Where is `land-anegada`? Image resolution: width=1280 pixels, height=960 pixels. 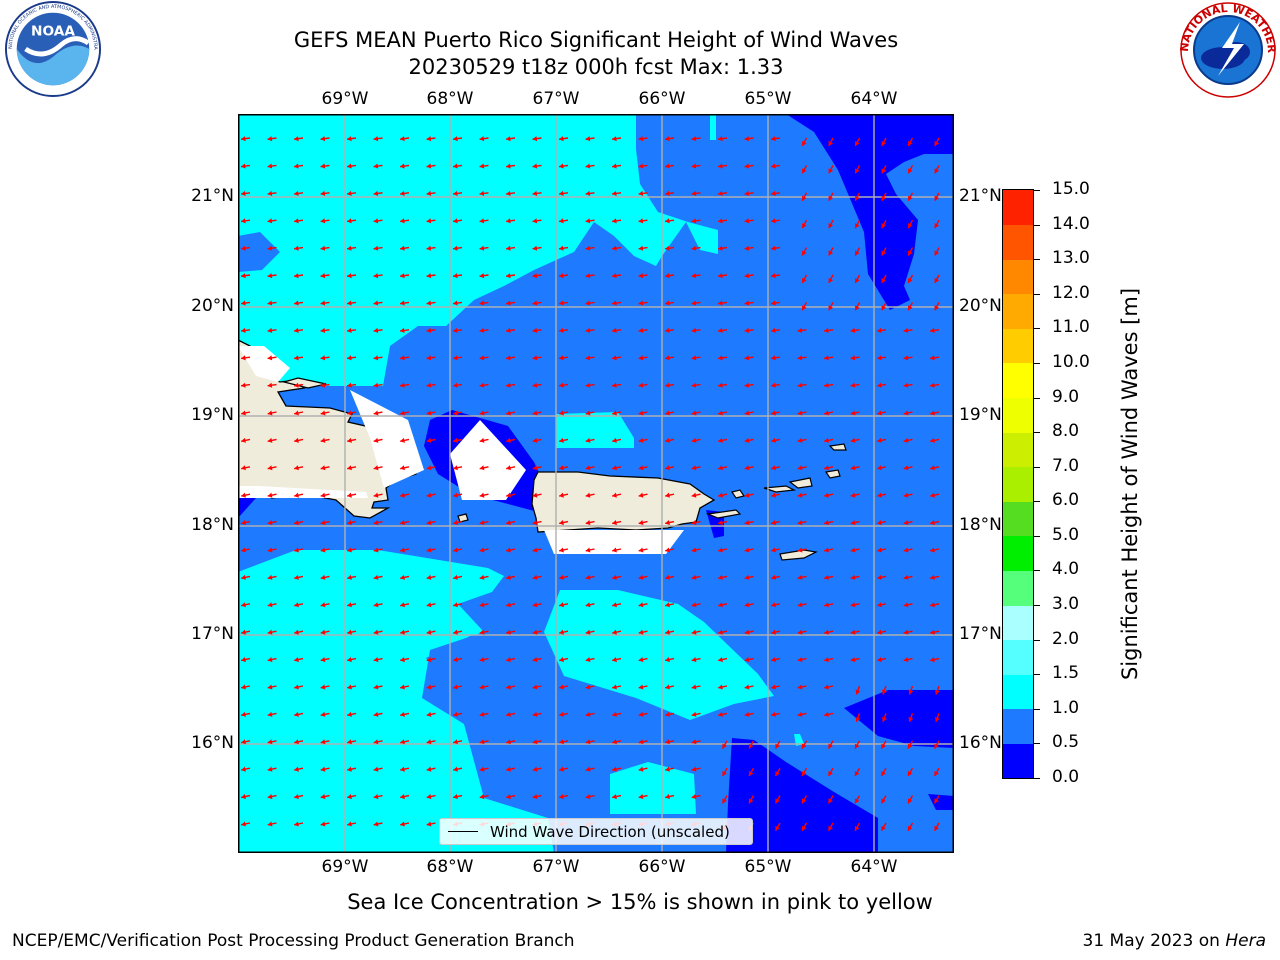
land-anegada is located at coordinates (837, 447).